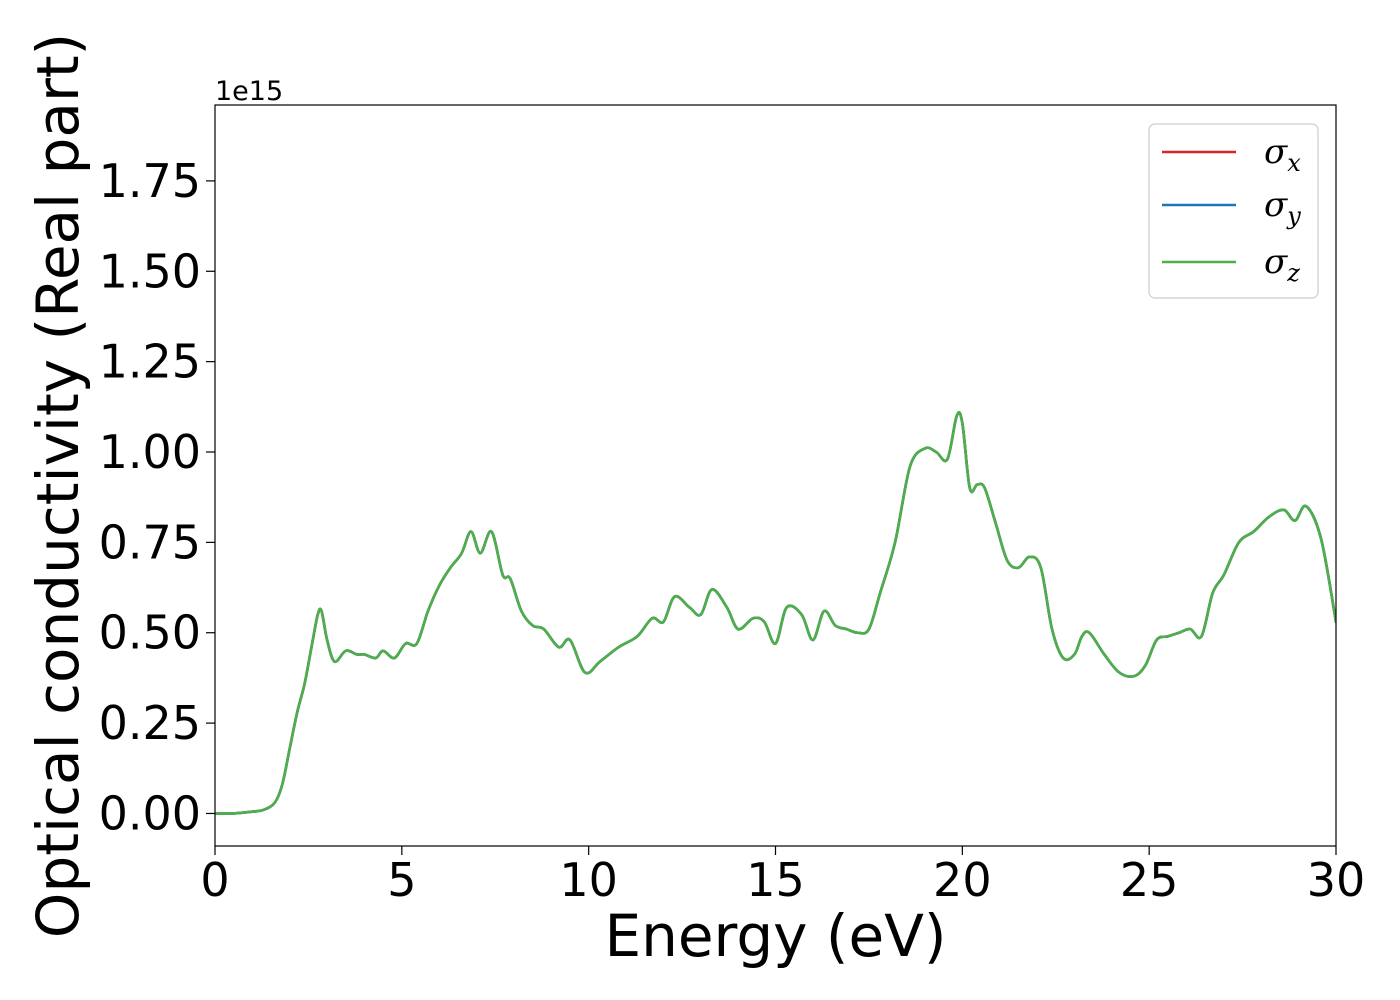 Image resolution: width=1400 pixels, height=1000 pixels. I want to click on legend-label-x: σx, so click(1282, 154).